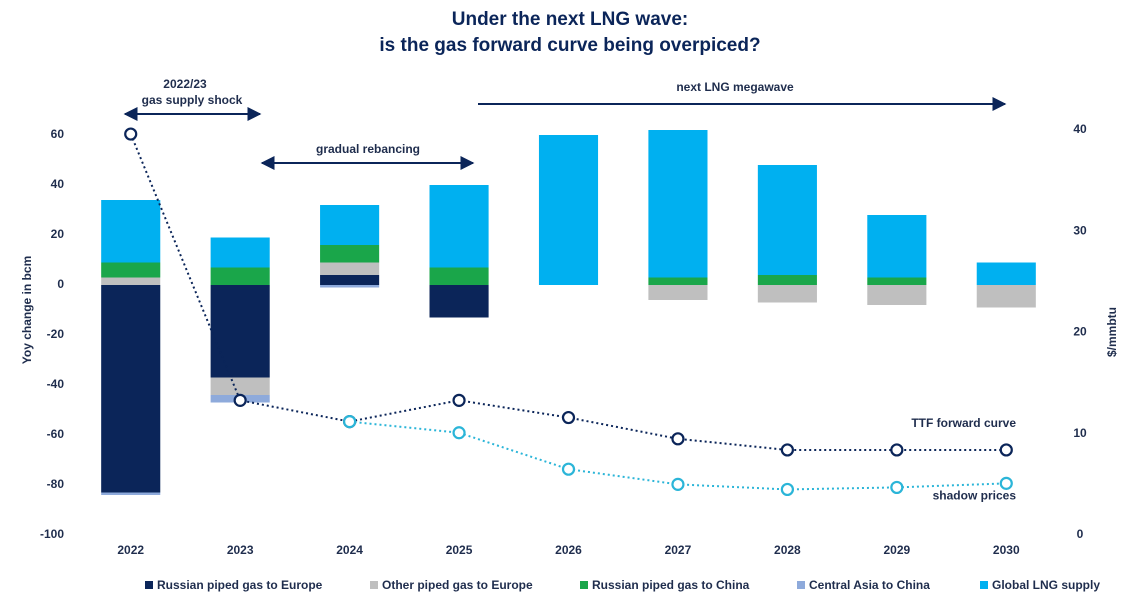 The image size is (1140, 601). I want to click on y2-tick-label: 10, so click(1080, 433).